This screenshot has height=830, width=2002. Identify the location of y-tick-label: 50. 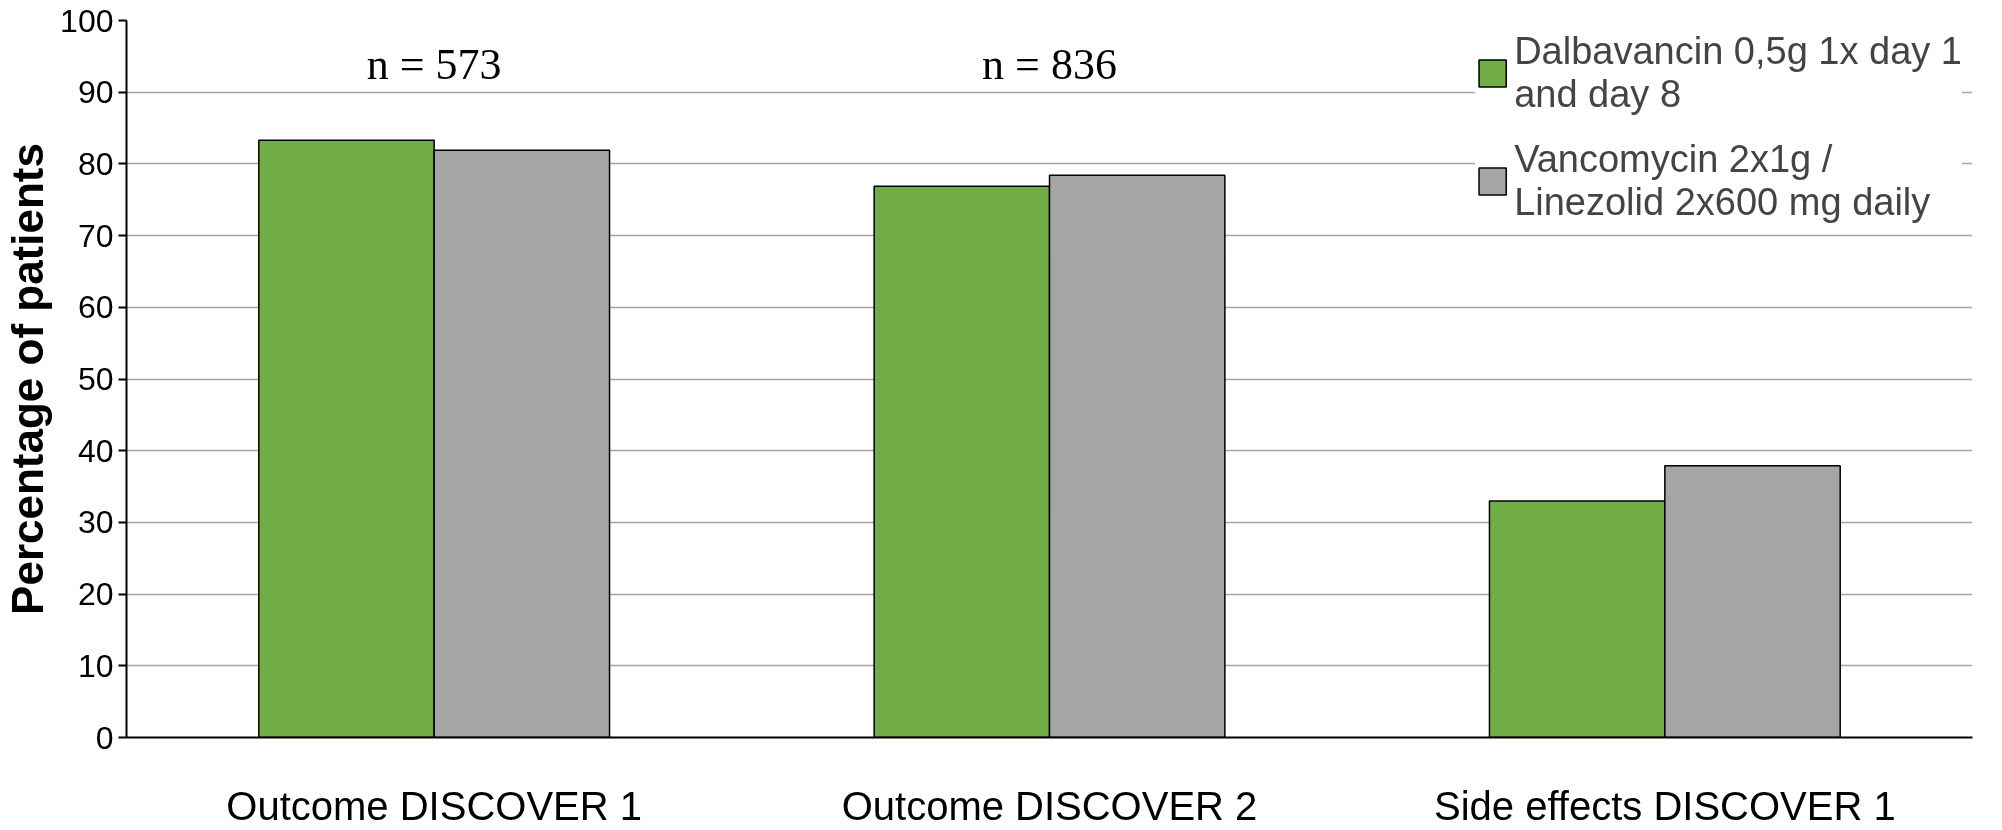
(95, 379).